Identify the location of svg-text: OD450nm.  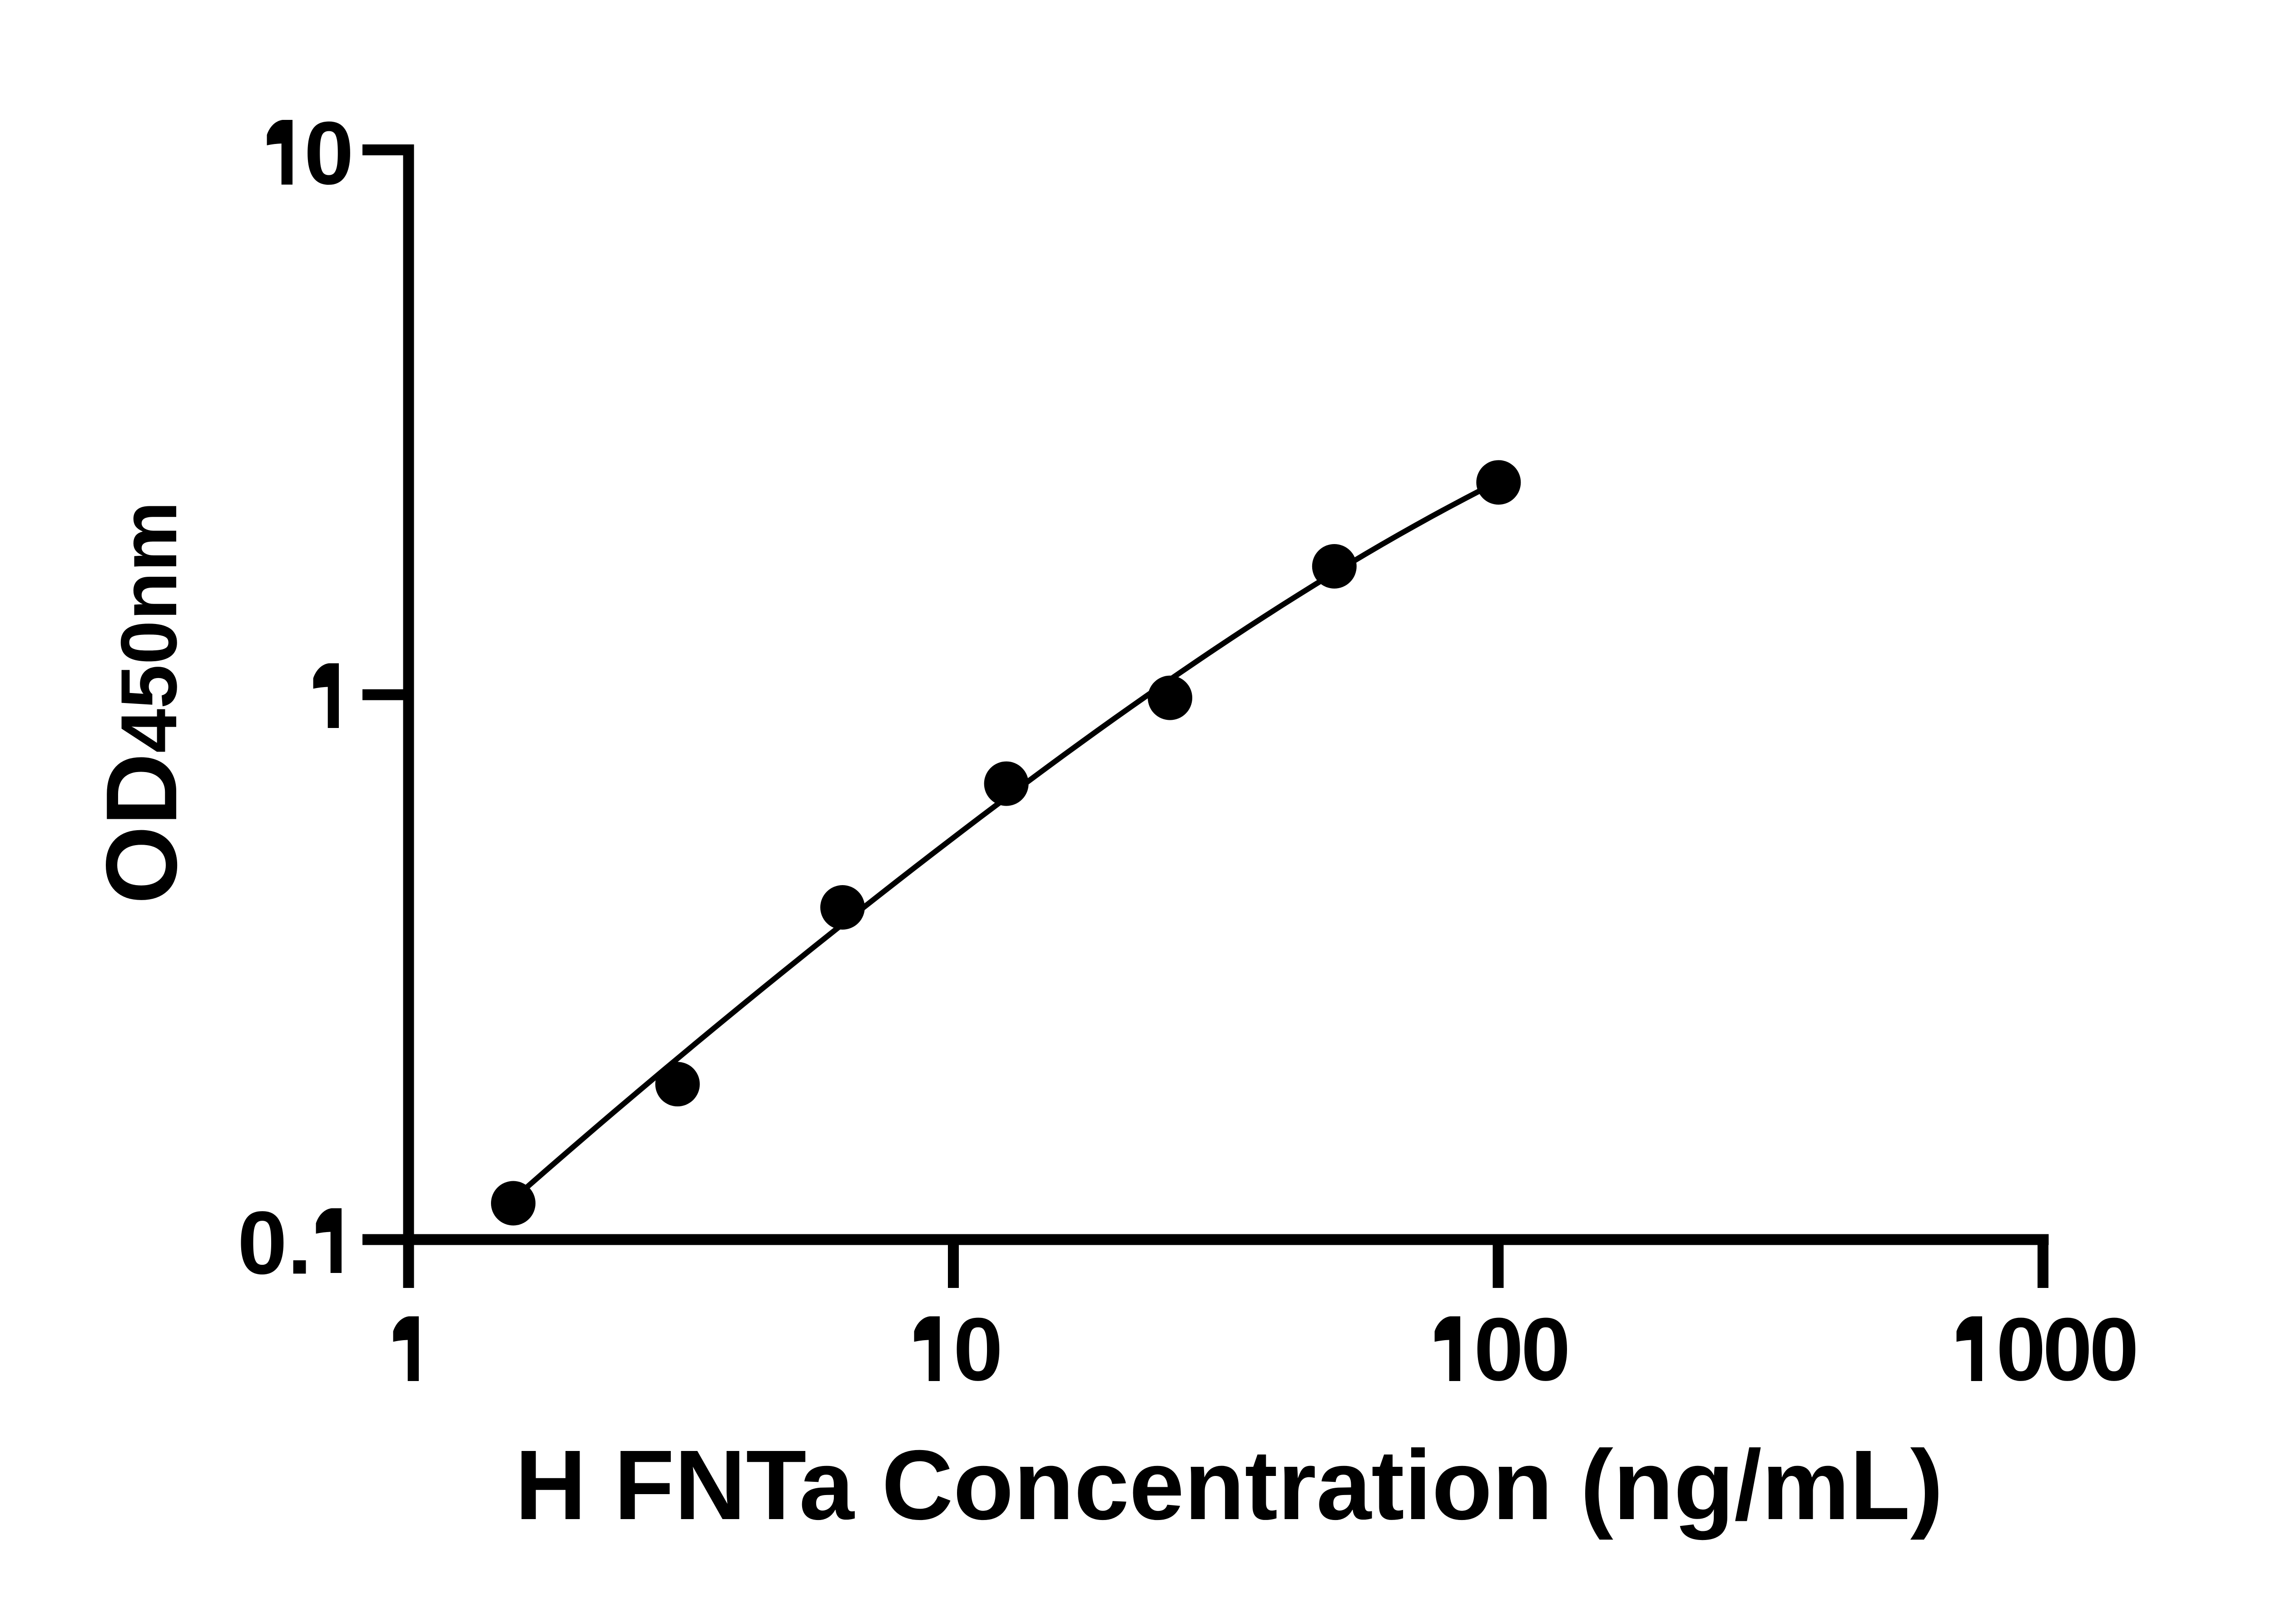
(141, 702).